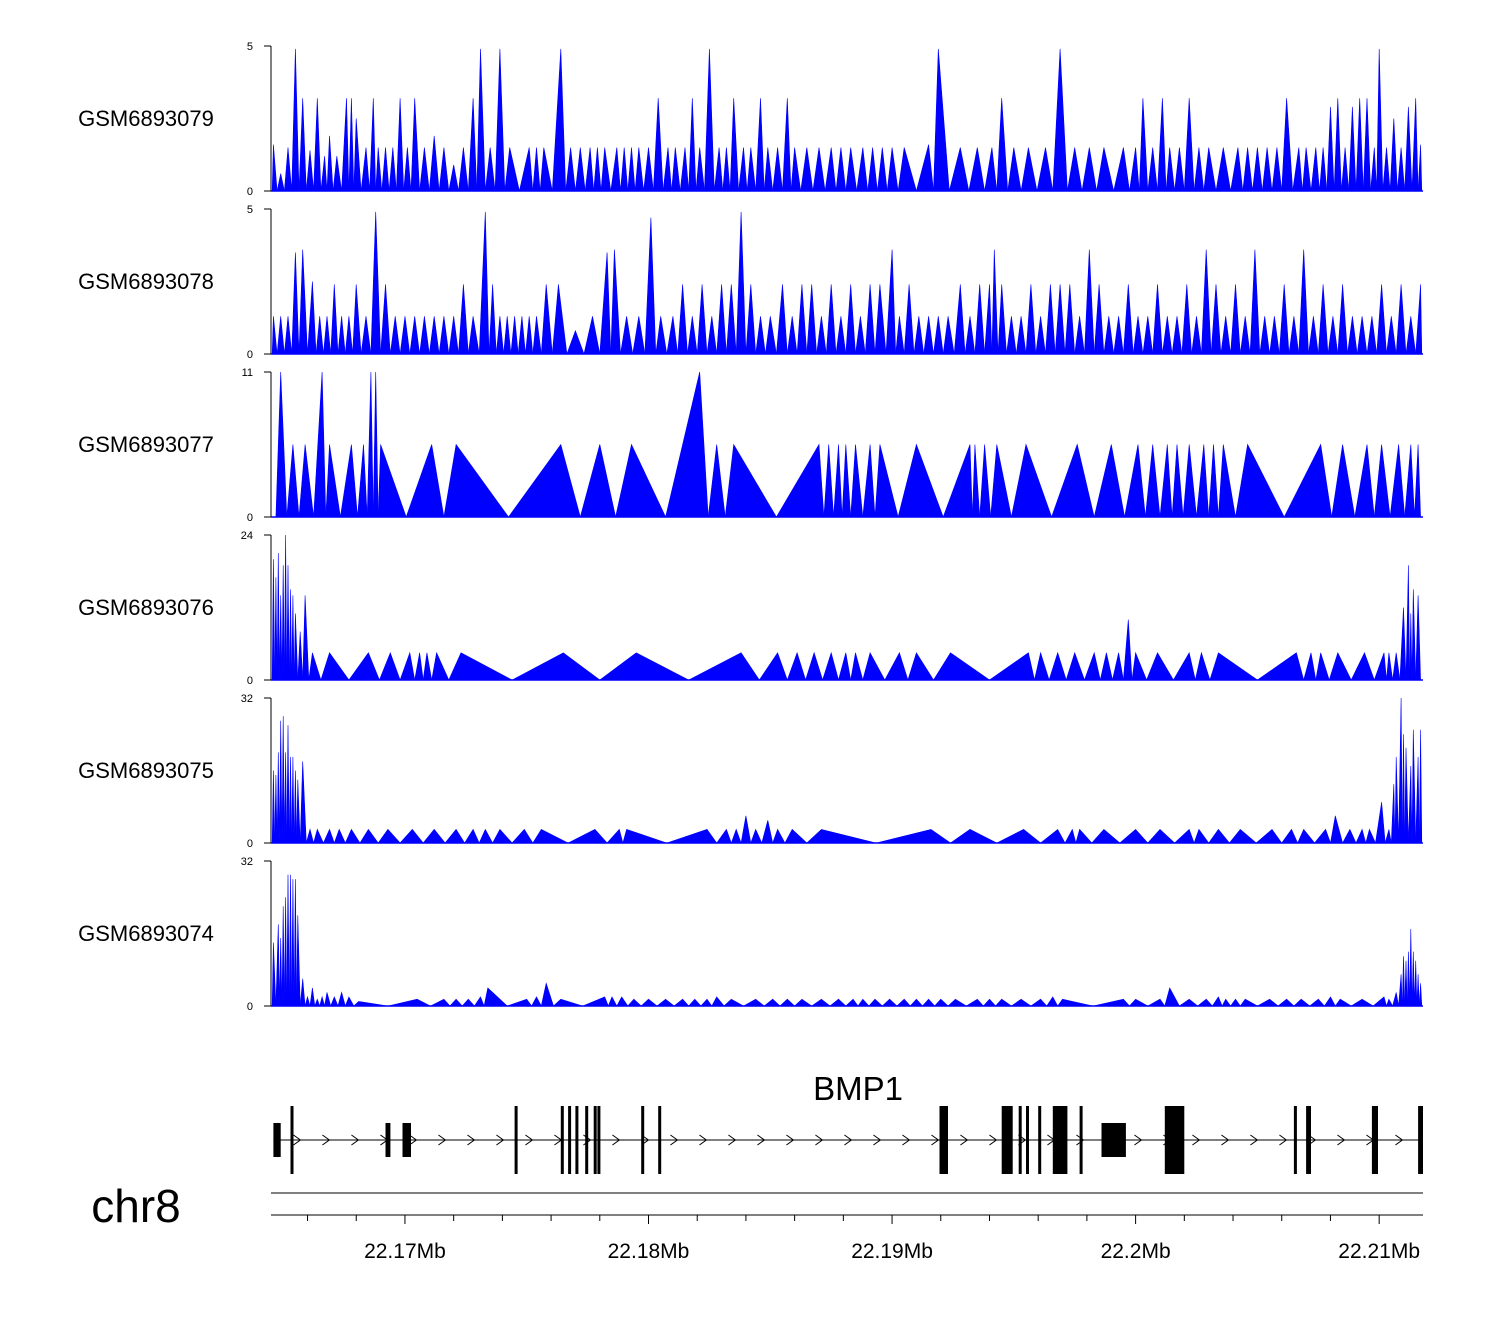 This screenshot has height=1320, width=1500. Describe the element at coordinates (146, 281) in the screenshot. I see `track-label: GSM6893078` at that location.